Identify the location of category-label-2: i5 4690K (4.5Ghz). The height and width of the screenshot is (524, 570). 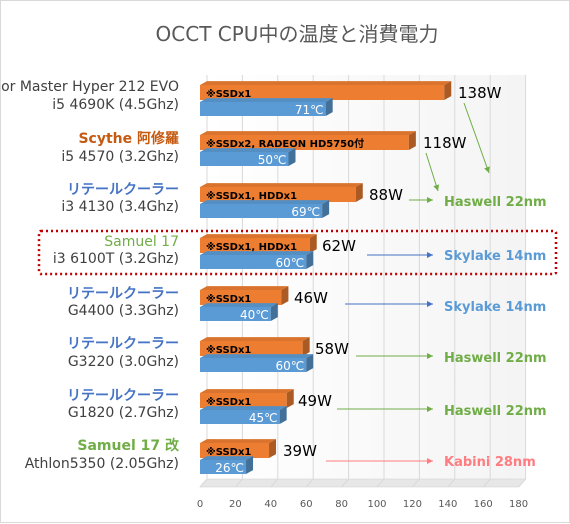
(115, 105).